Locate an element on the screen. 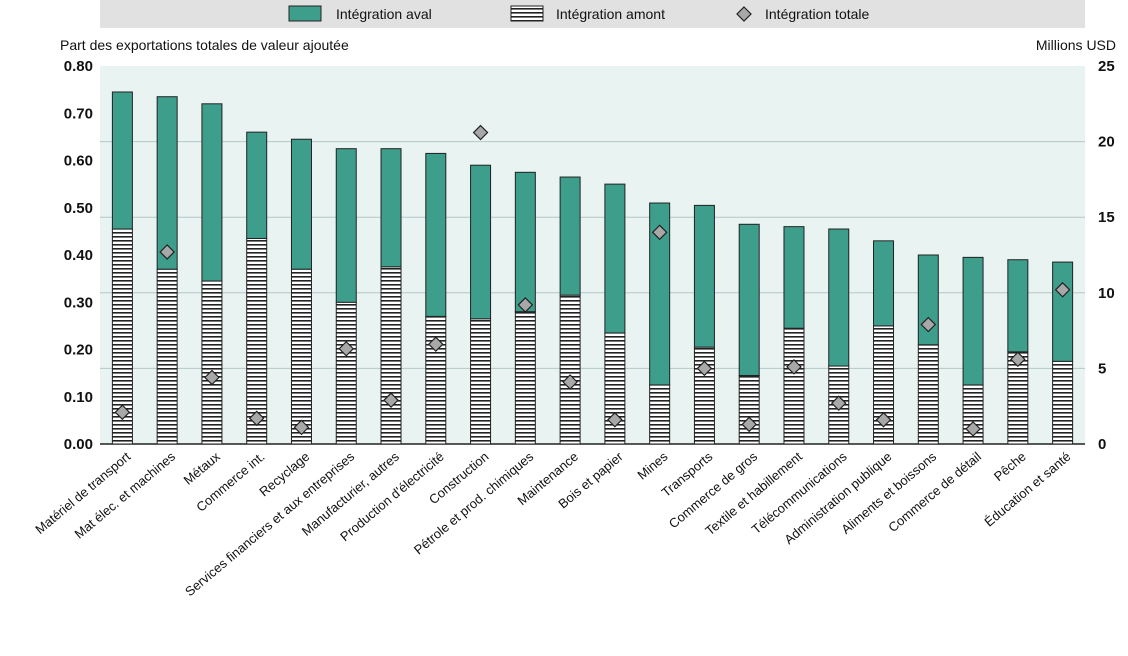 This screenshot has width=1128, height=656. y-left-tick-label: 0.70 is located at coordinates (78, 113).